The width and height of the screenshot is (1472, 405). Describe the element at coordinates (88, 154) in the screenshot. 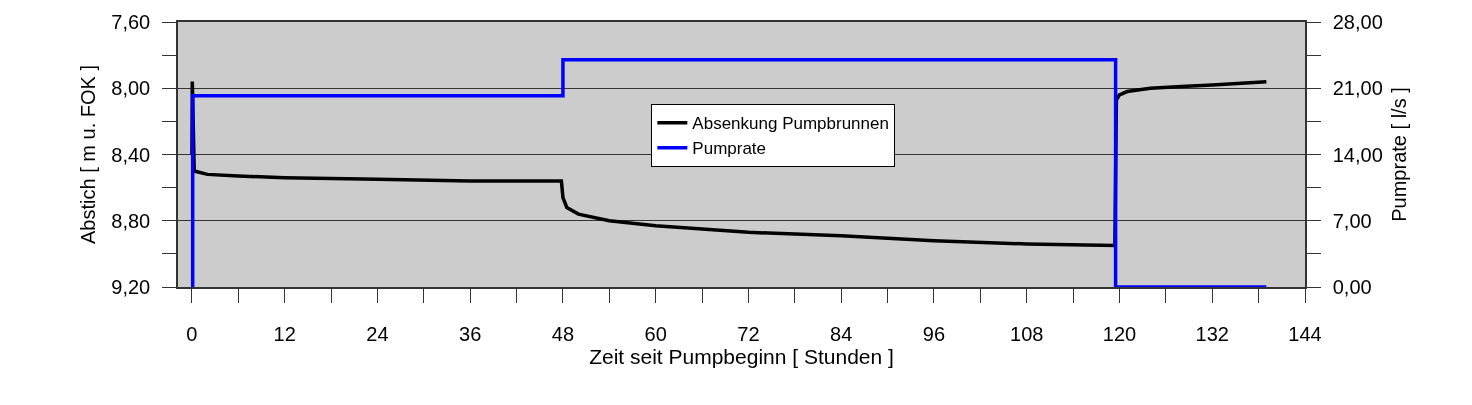

I see `y-axis-title: Abstich [ m u. FOK ]` at that location.